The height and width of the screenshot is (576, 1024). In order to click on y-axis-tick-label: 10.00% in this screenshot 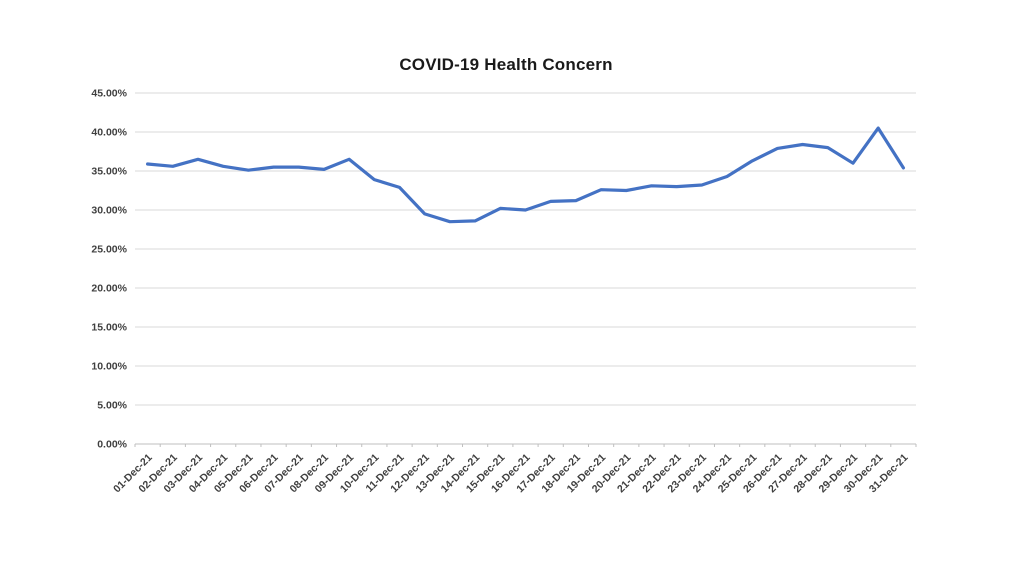, I will do `click(109, 367)`.